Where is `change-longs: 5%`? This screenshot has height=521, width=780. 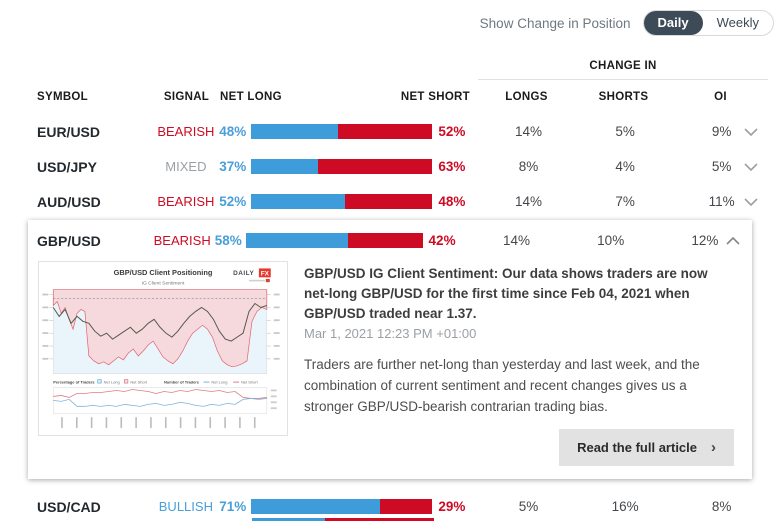
change-longs: 5% is located at coordinates (528, 506).